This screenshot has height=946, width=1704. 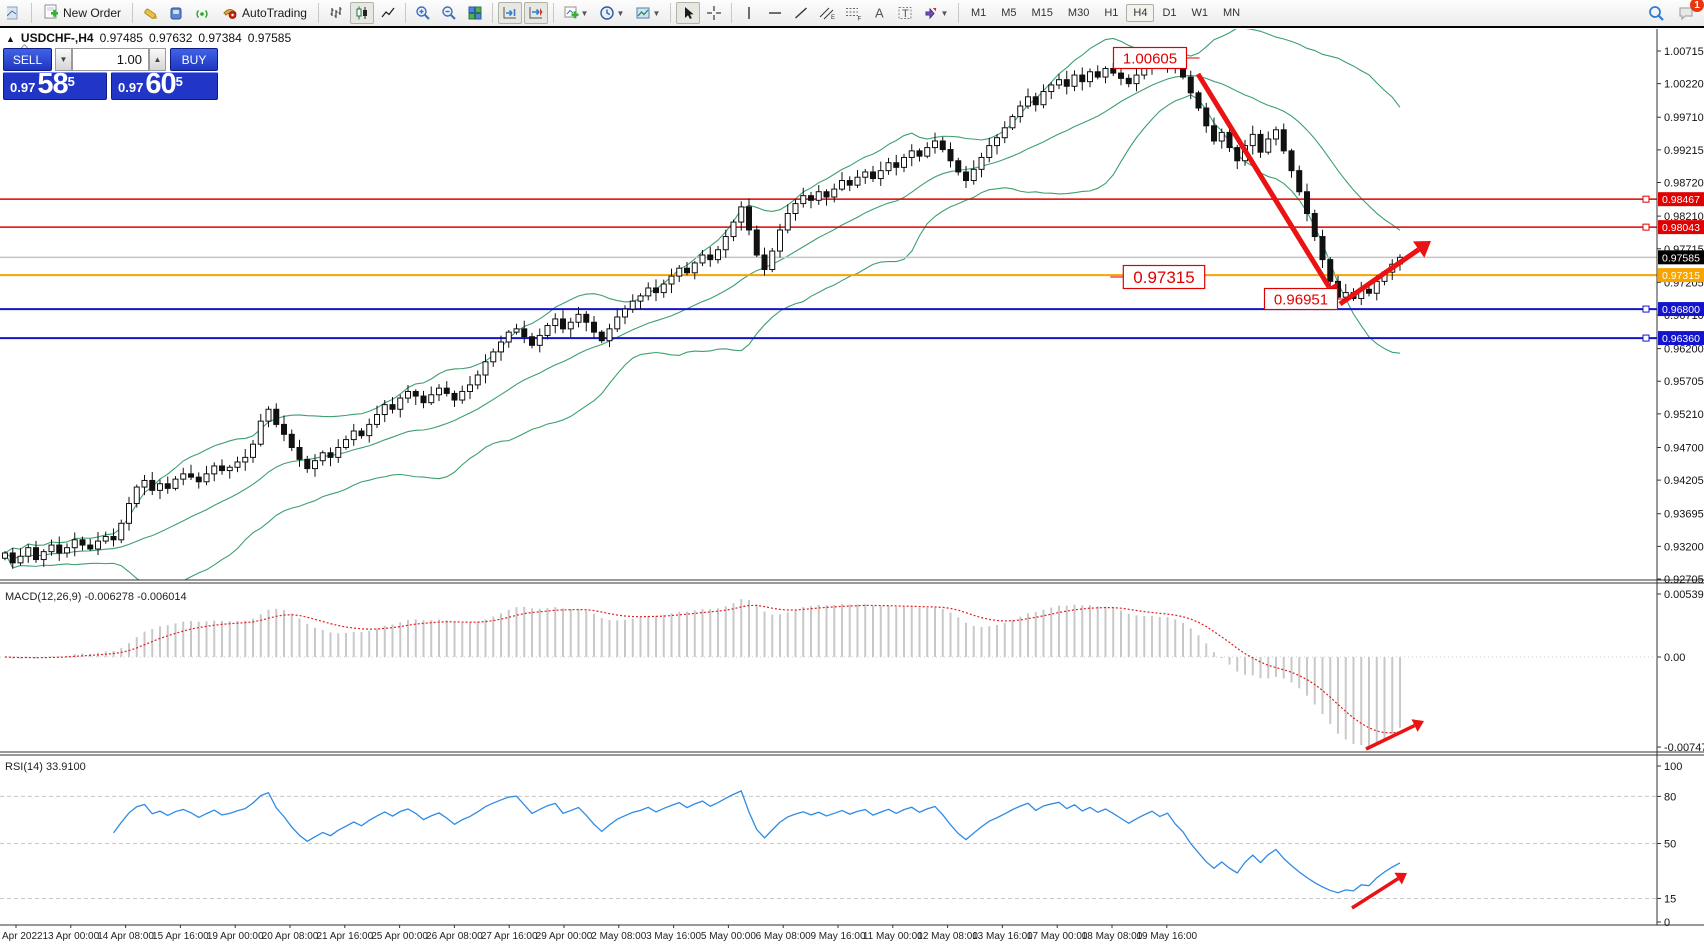 What do you see at coordinates (775, 13) in the screenshot?
I see `horizontal-line-tool-icon` at bounding box center [775, 13].